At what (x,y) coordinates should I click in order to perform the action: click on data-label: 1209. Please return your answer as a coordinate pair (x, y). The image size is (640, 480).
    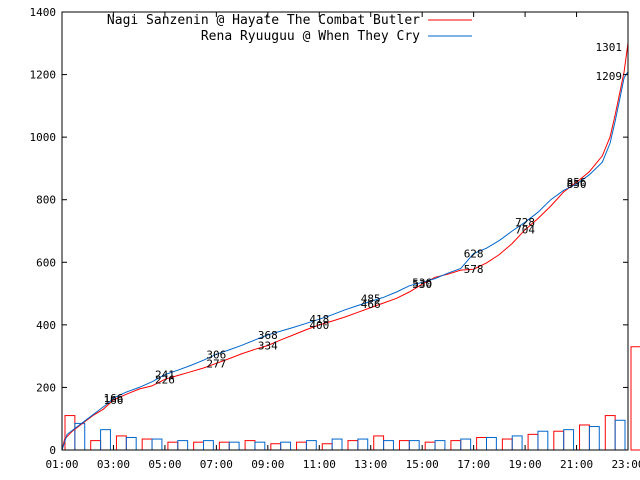
    Looking at the image, I should click on (609, 76).